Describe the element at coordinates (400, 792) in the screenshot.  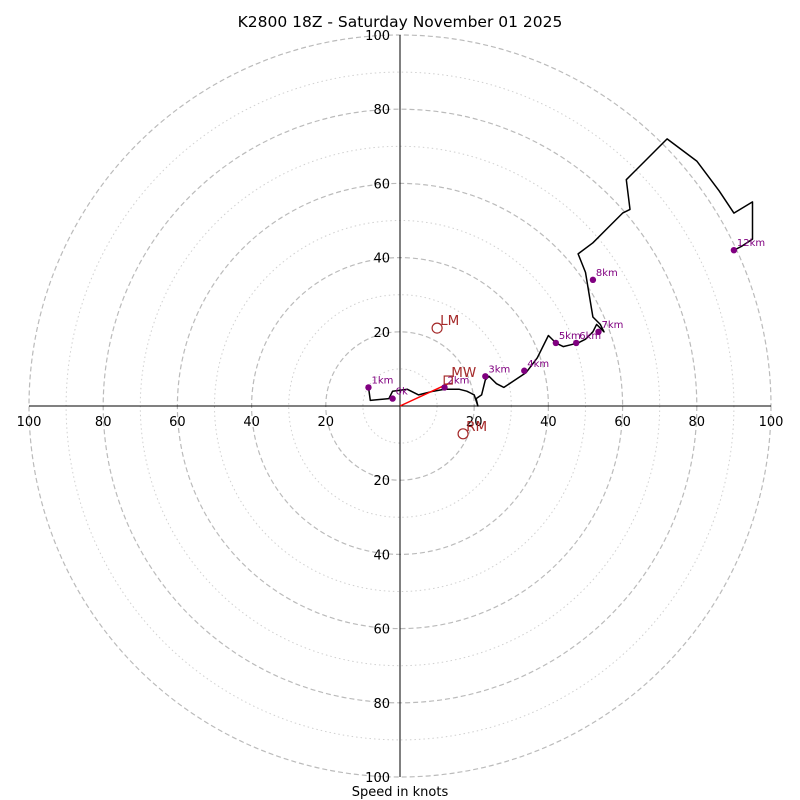
I see `x-axis-label: Speed in knots` at that location.